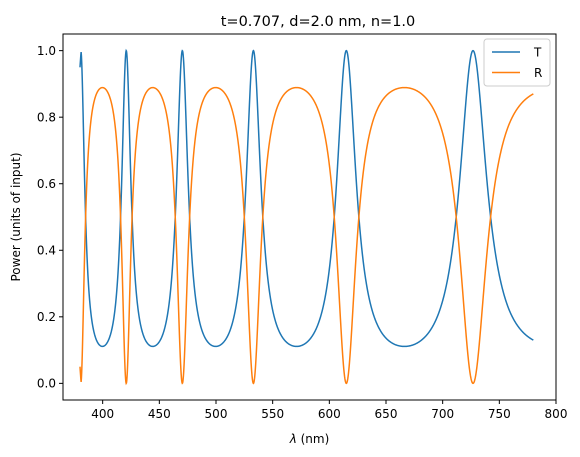 Image resolution: width=580 pixels, height=457 pixels. I want to click on x-tick-label: 750, so click(499, 414).